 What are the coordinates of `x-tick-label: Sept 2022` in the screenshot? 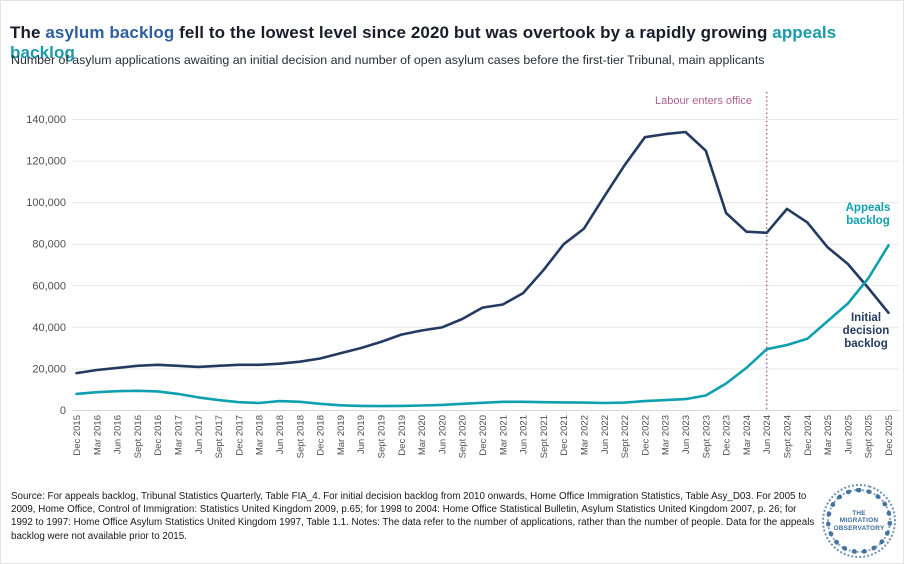 It's located at (625, 436).